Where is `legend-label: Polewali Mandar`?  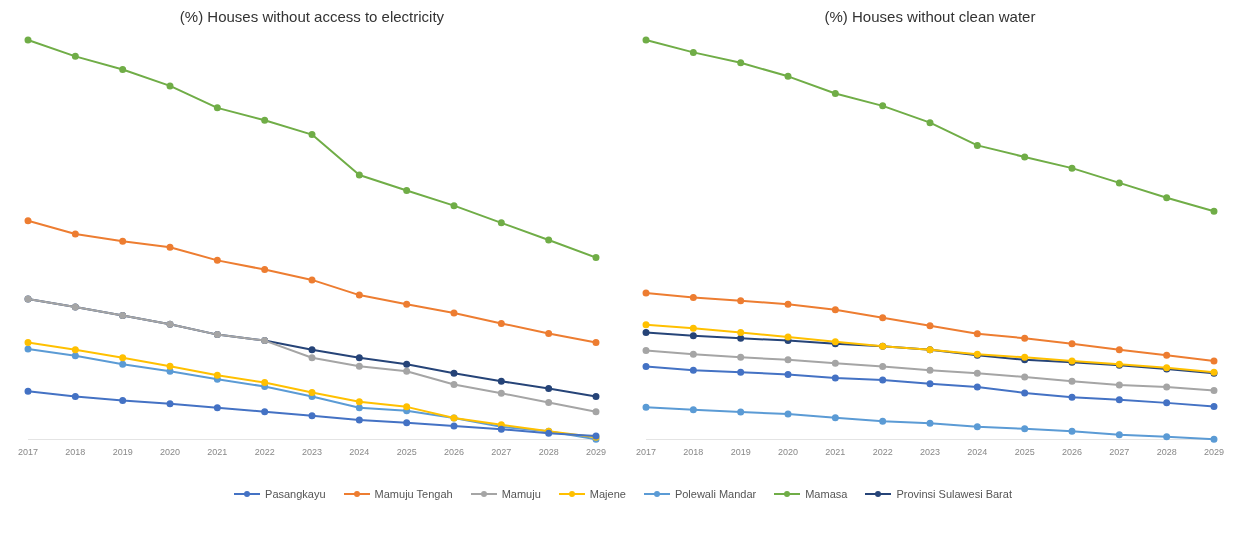 legend-label: Polewali Mandar is located at coordinates (715, 494).